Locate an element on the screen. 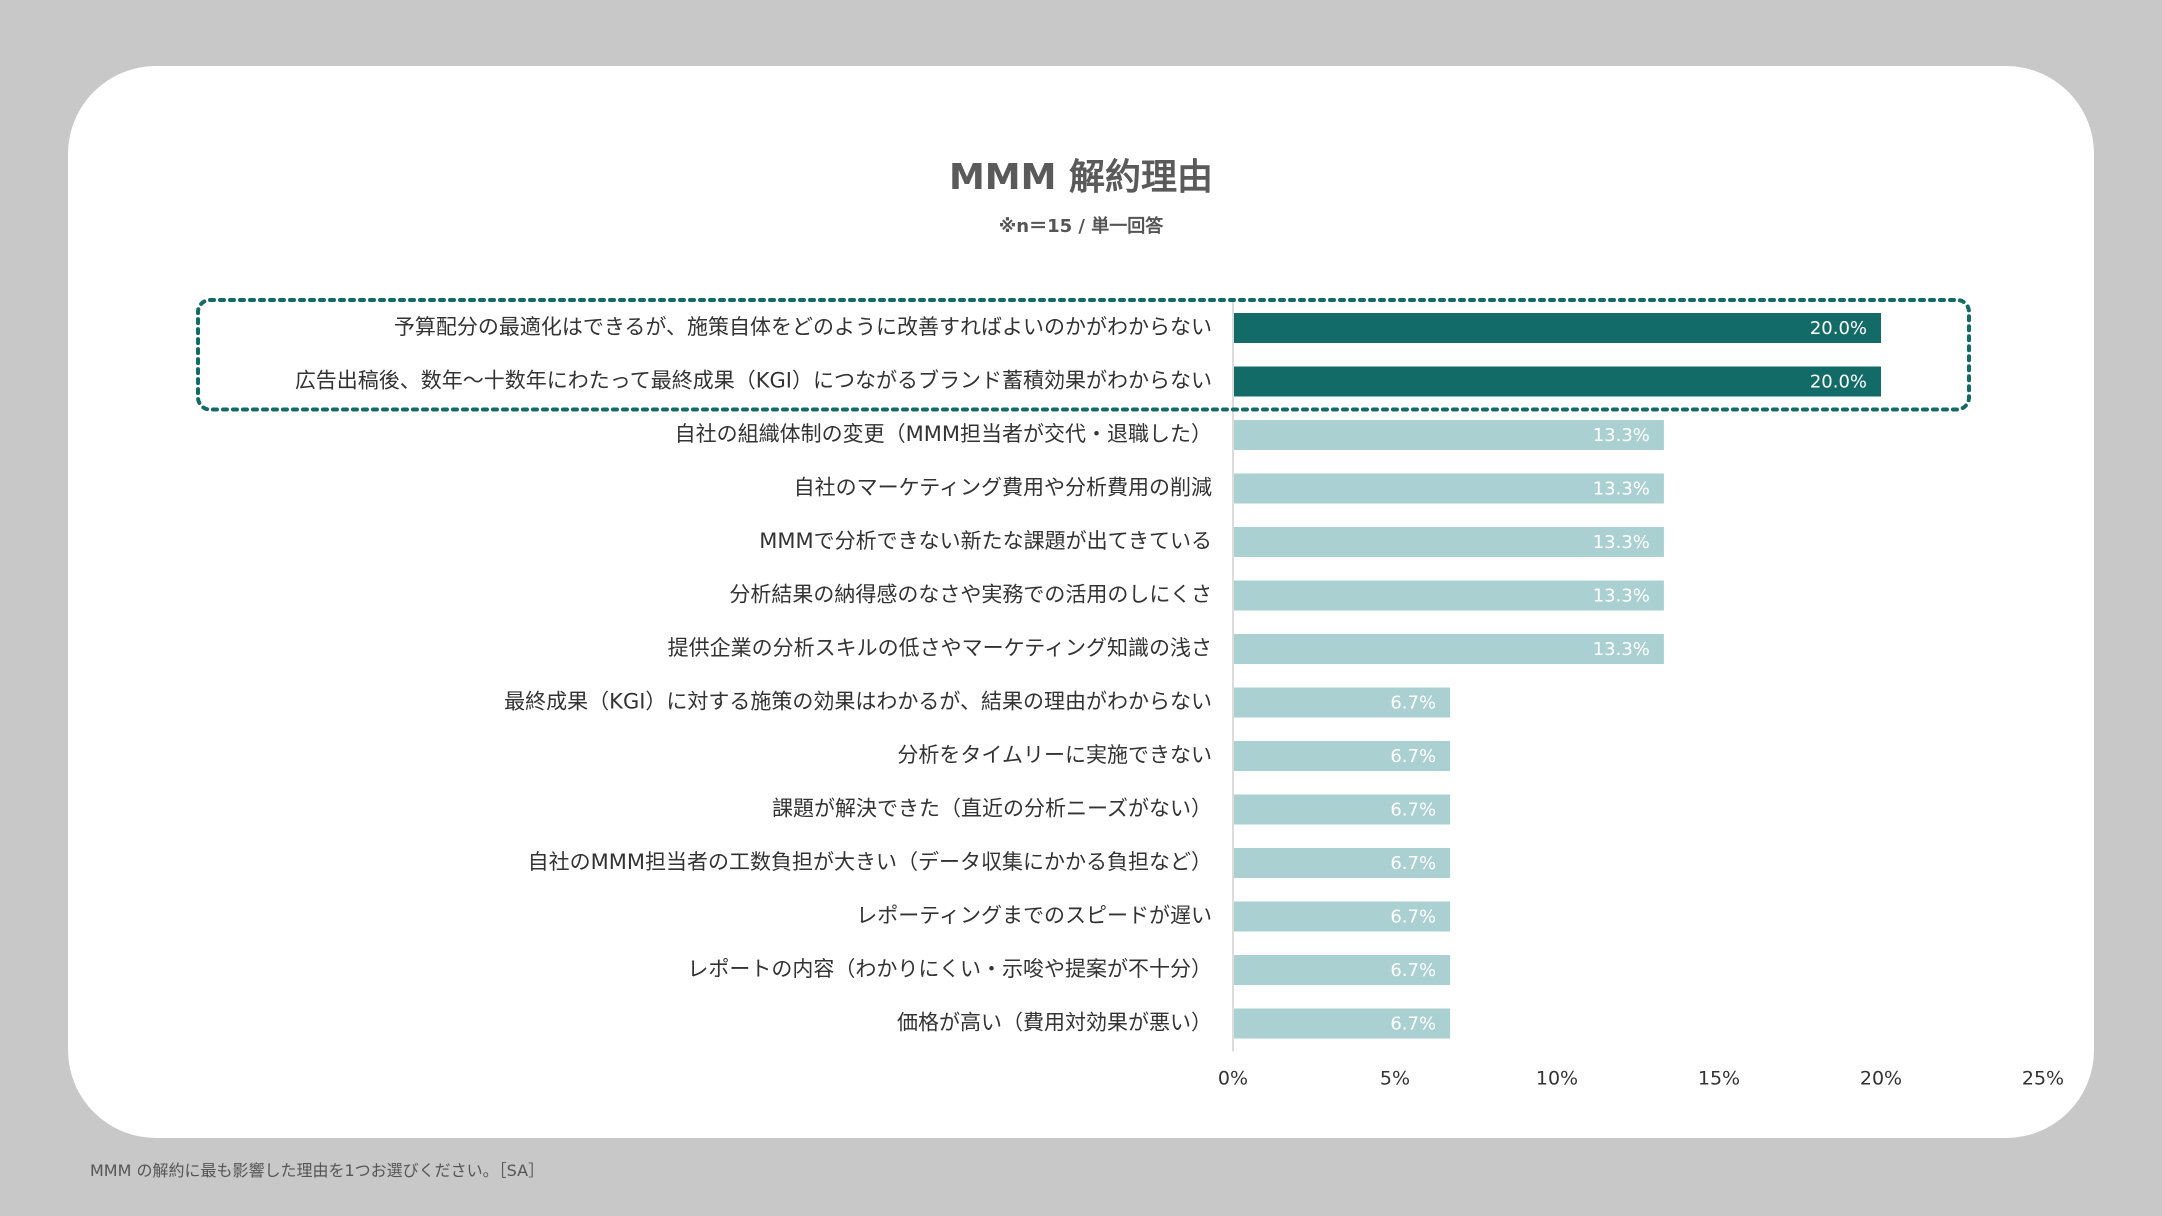  x-tick-label: 5% is located at coordinates (1395, 1079).